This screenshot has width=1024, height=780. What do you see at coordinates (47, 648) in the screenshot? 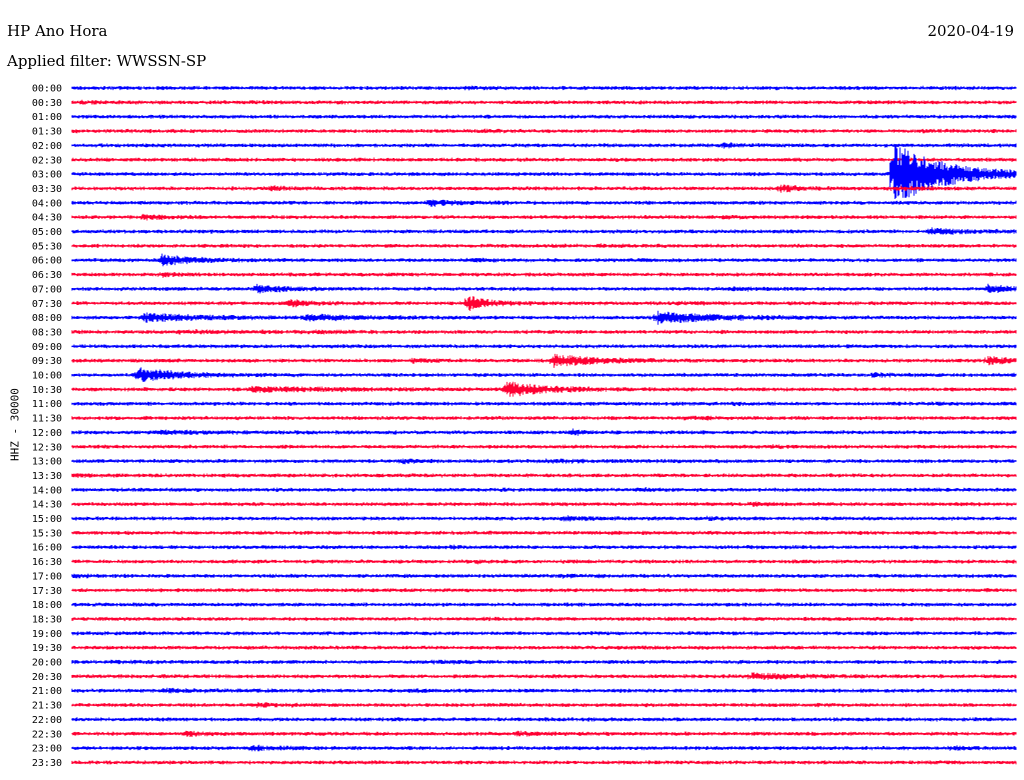
I see `tick-label-1930: 19:30` at bounding box center [47, 648].